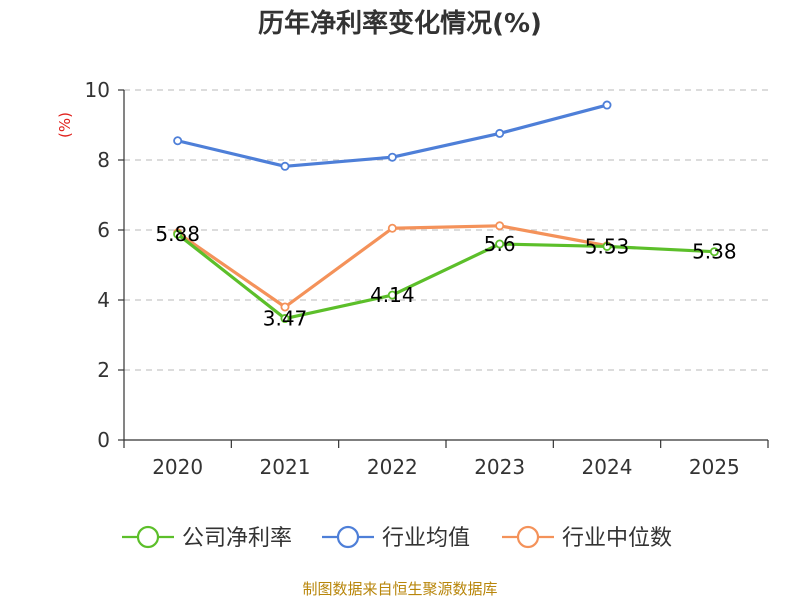 This screenshot has width=800, height=600. Describe the element at coordinates (237, 538) in the screenshot. I see `legend-label-0: 公司净利率` at that location.